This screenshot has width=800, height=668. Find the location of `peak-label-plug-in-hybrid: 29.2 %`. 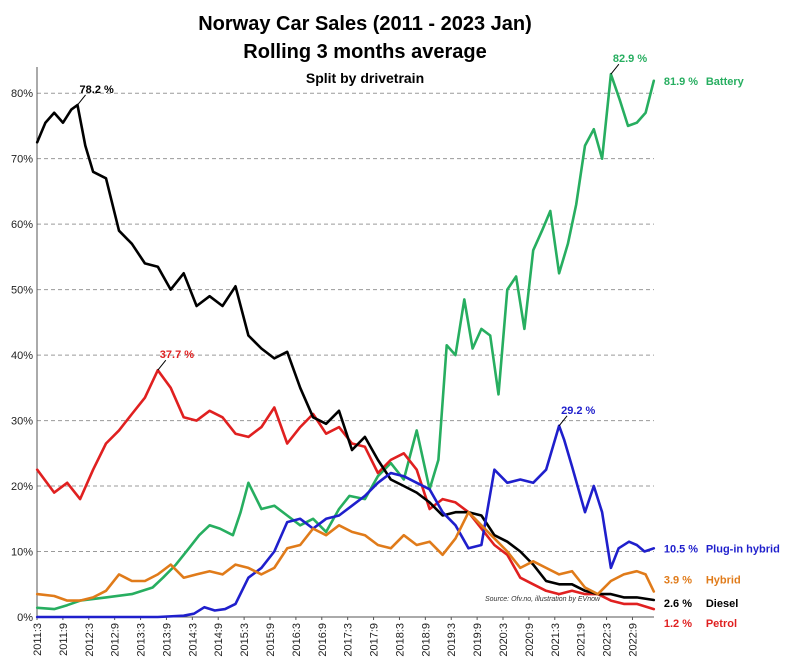

peak-label-plug-in-hybrid: 29.2 % is located at coordinates (578, 411).